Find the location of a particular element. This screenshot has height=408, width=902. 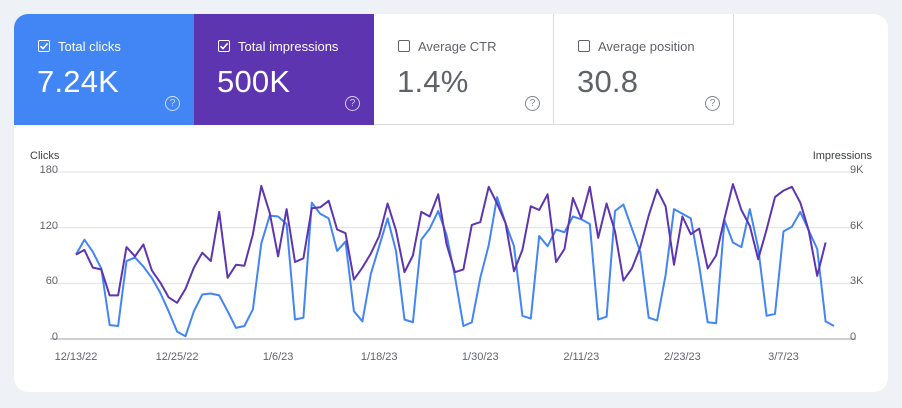

metric-value: 30.8 is located at coordinates (608, 81).